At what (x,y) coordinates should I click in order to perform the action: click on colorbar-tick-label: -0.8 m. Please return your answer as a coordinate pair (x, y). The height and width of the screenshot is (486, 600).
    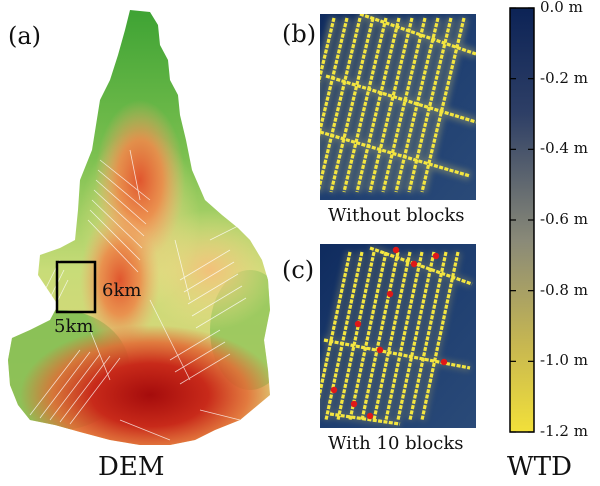
    Looking at the image, I should click on (564, 289).